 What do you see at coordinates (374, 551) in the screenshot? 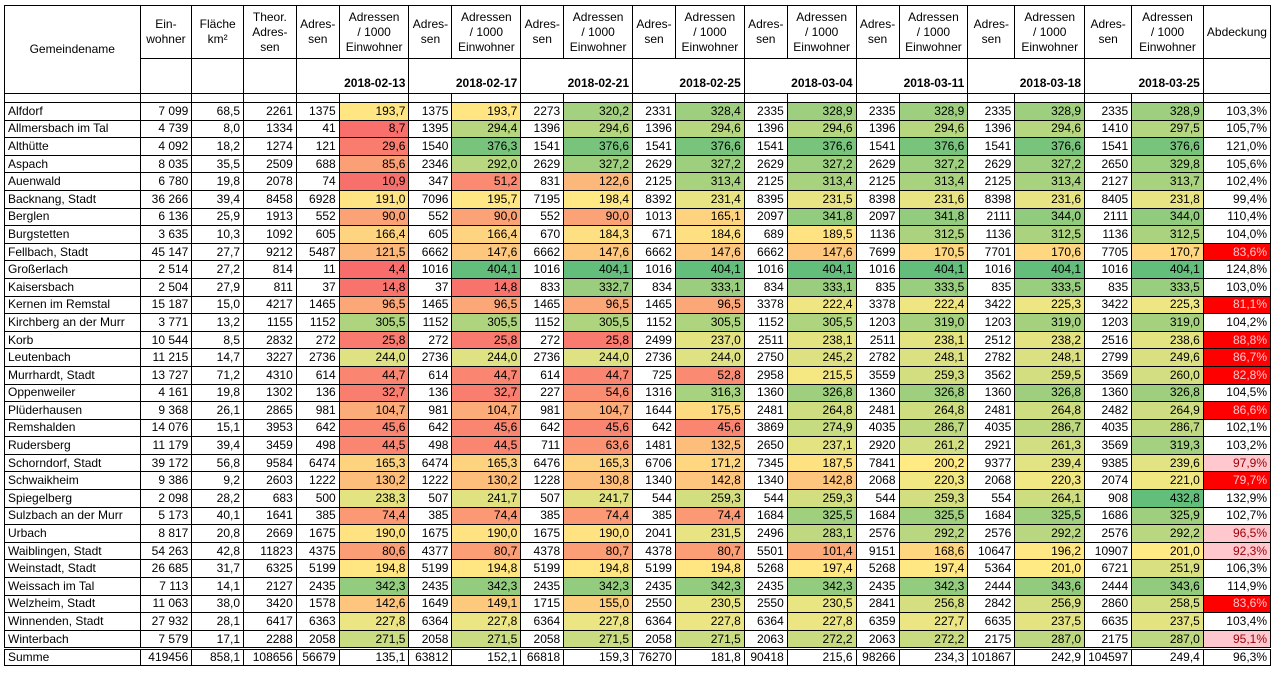
I see `value-cell: 80,6` at bounding box center [374, 551].